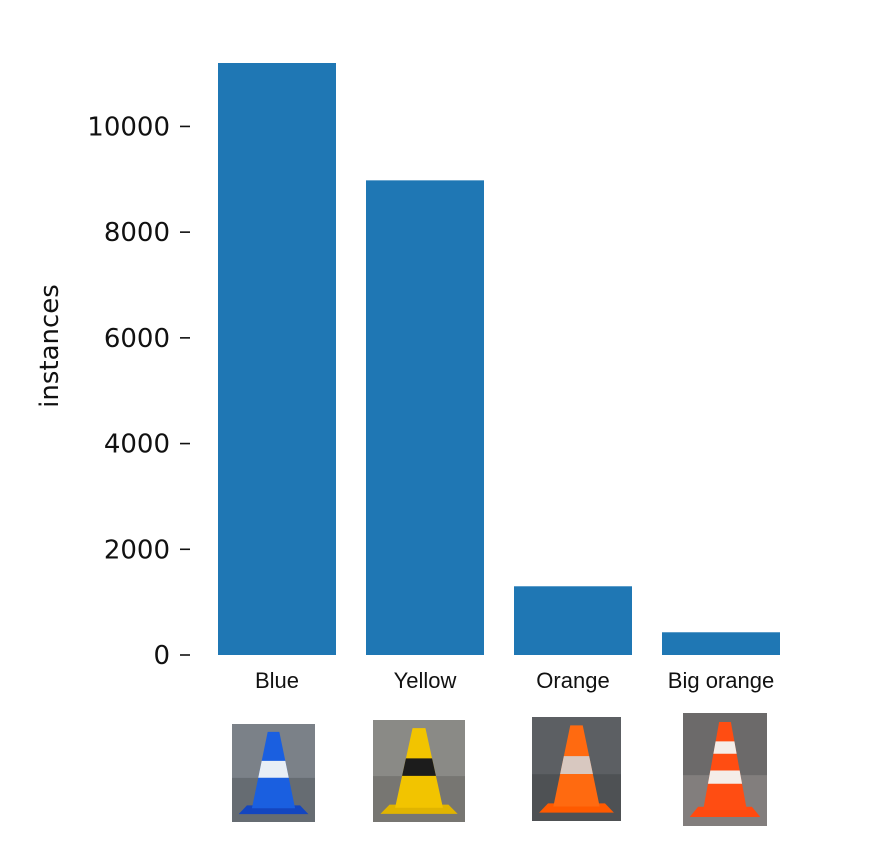 The width and height of the screenshot is (879, 847). I want to click on bar-big-orange, so click(721, 643).